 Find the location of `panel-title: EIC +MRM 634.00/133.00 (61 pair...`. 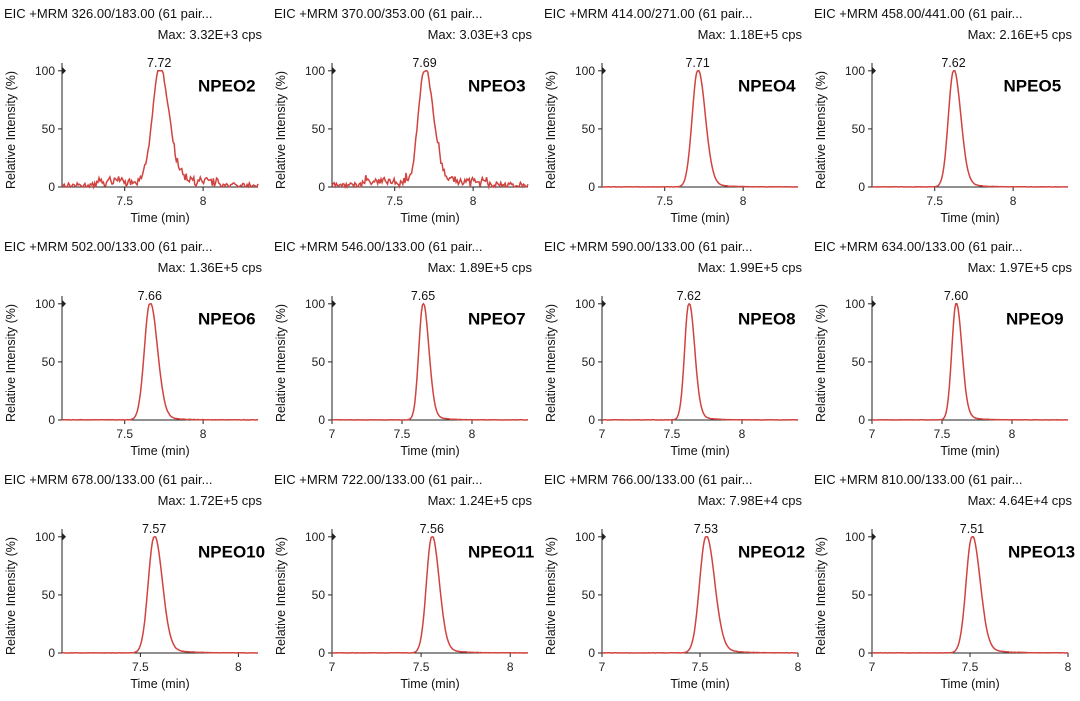

panel-title: EIC +MRM 634.00/133.00 (61 pair... is located at coordinates (918, 246).